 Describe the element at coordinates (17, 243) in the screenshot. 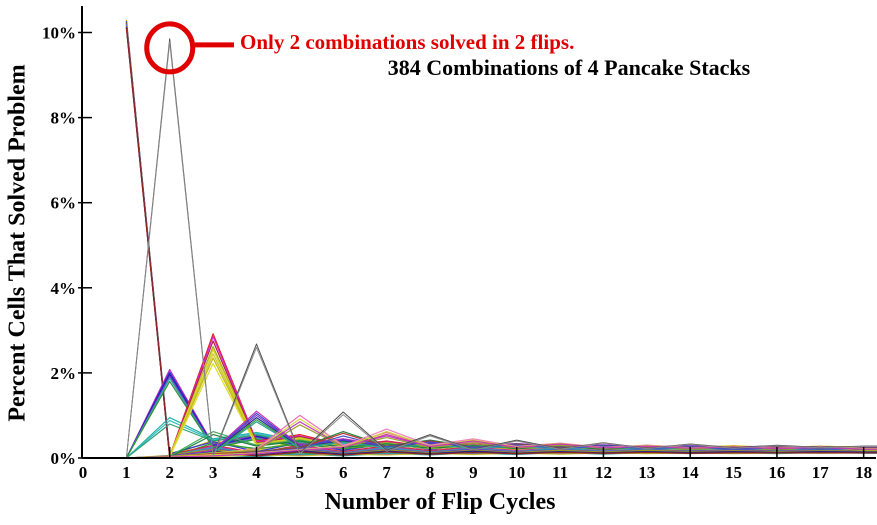

I see `y-axis-title: Percent Cells That Solved Problem` at that location.